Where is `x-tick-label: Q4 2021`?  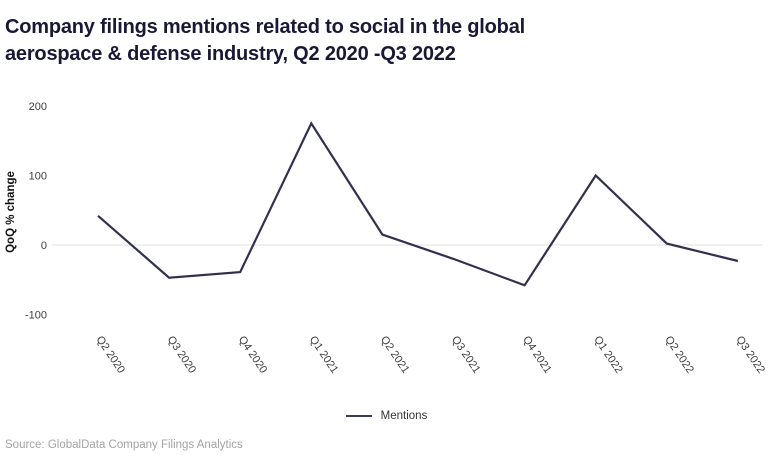
x-tick-label: Q4 2021 is located at coordinates (537, 355).